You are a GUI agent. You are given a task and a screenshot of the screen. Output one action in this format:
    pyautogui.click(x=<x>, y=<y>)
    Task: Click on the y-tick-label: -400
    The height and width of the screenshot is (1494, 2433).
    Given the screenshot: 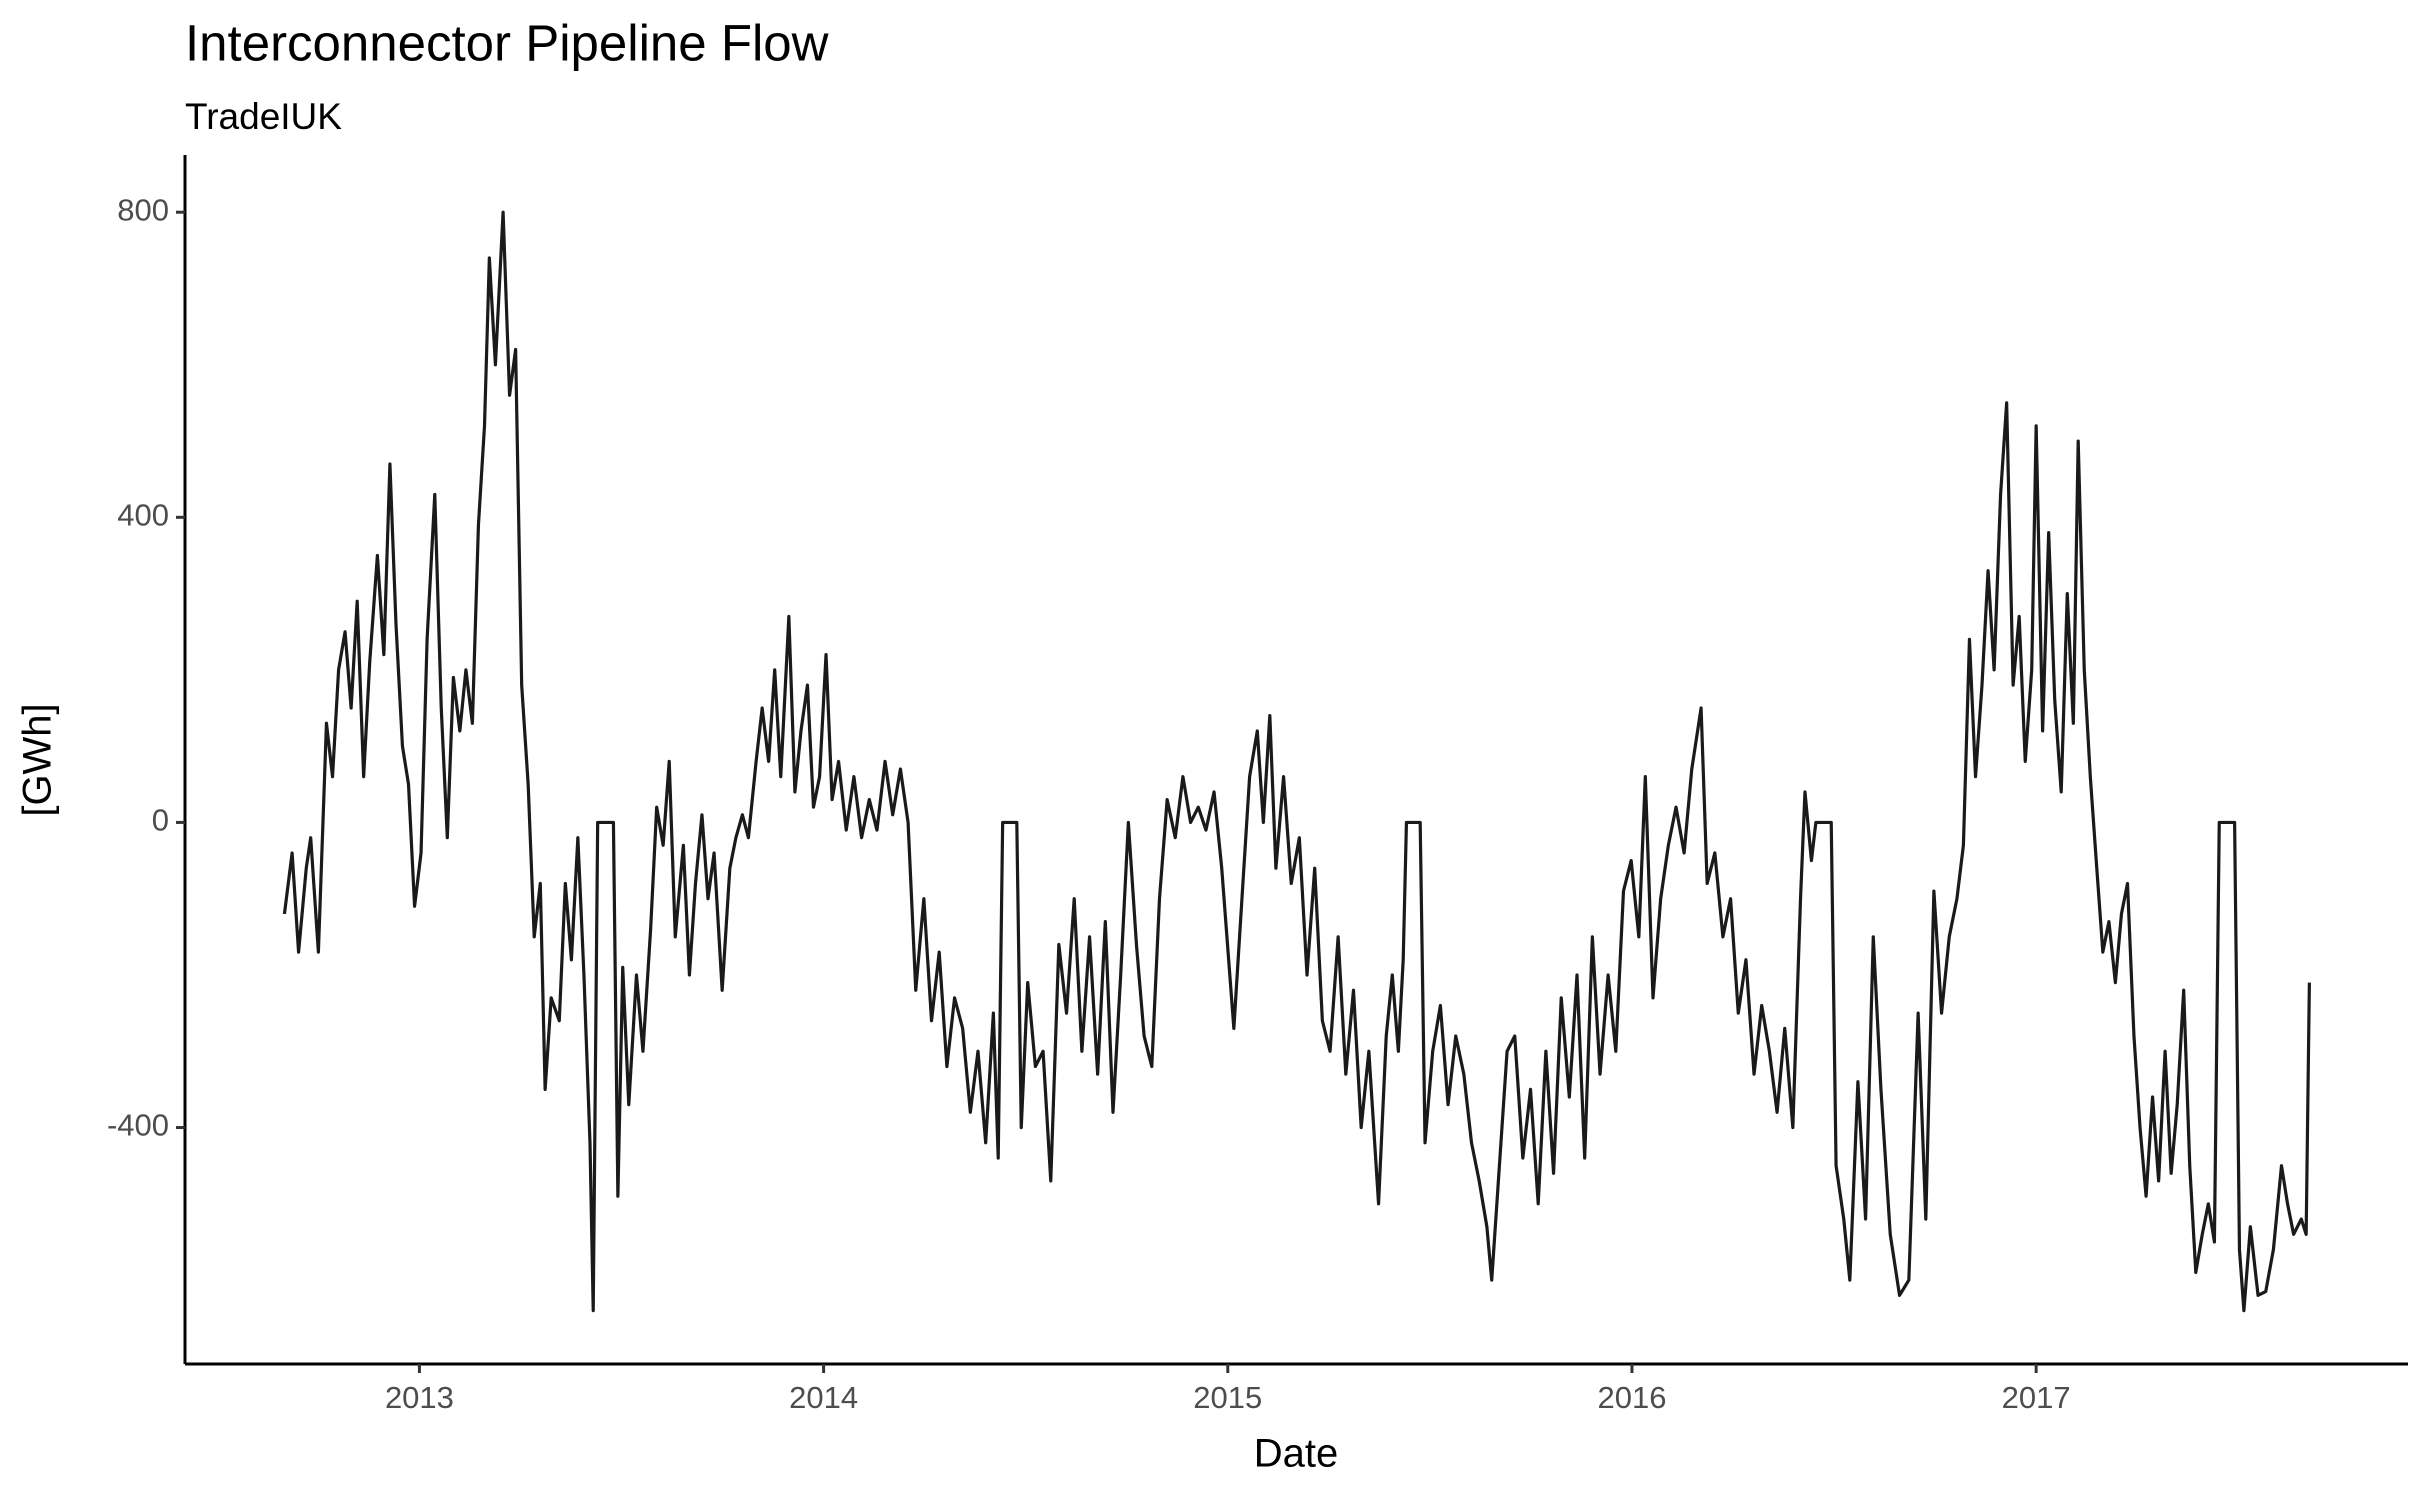 What is the action you would take?
    pyautogui.click(x=138, y=1125)
    